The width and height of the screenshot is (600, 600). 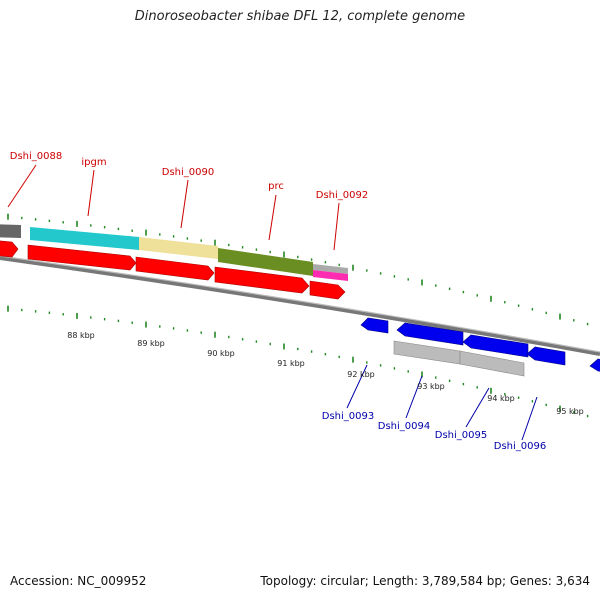 What do you see at coordinates (330, 269) in the screenshot?
I see `feature-block-dshi-0092-grey` at bounding box center [330, 269].